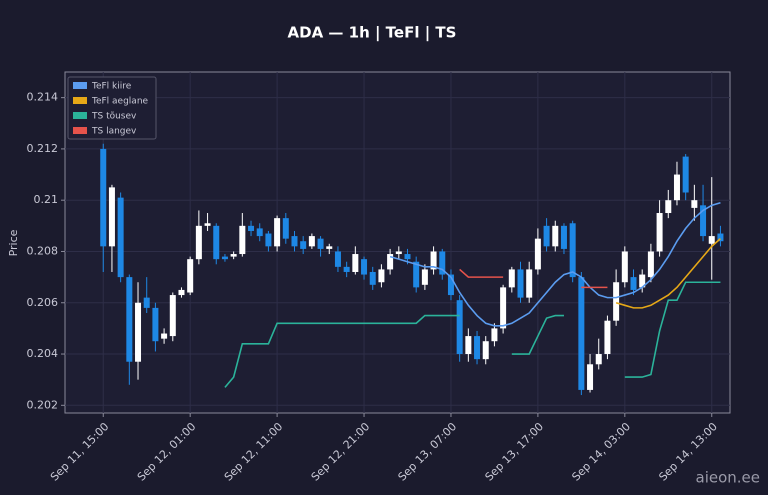 This screenshot has width=768, height=495. Describe the element at coordinates (43, 404) in the screenshot. I see `y-tick-label: 0.202` at that location.